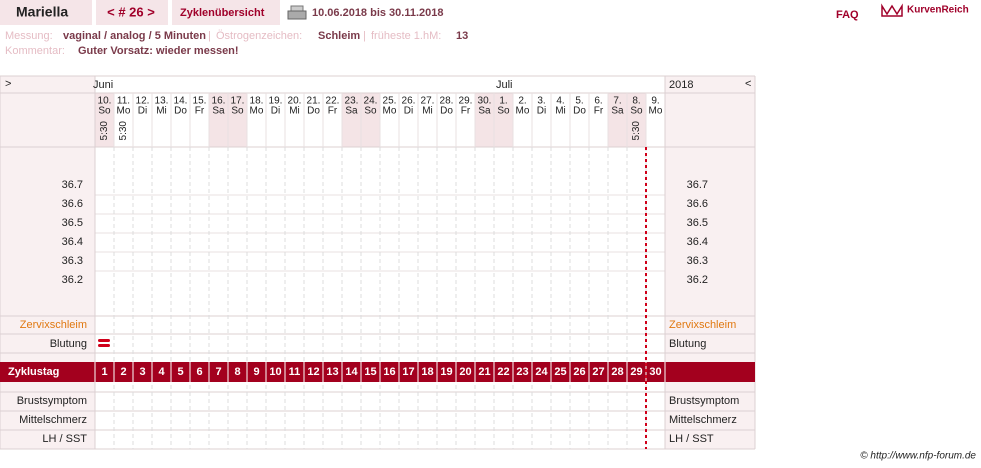 The width and height of the screenshot is (981, 468). What do you see at coordinates (237, 372) in the screenshot?
I see `cycle-day: 8` at bounding box center [237, 372].